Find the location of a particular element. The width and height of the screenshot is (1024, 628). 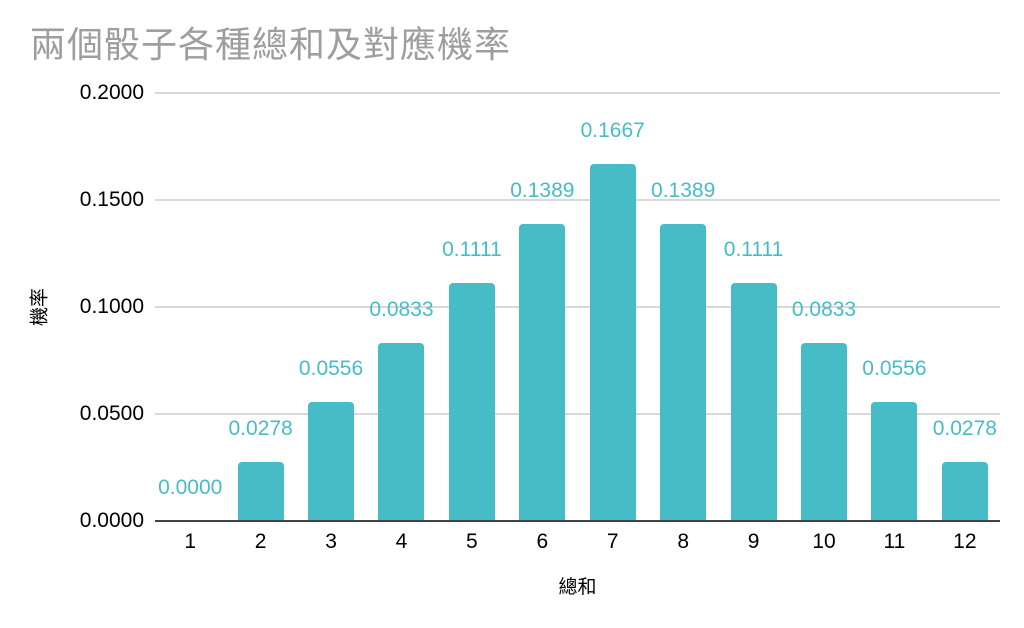

x-tick-label: 6 is located at coordinates (542, 541).